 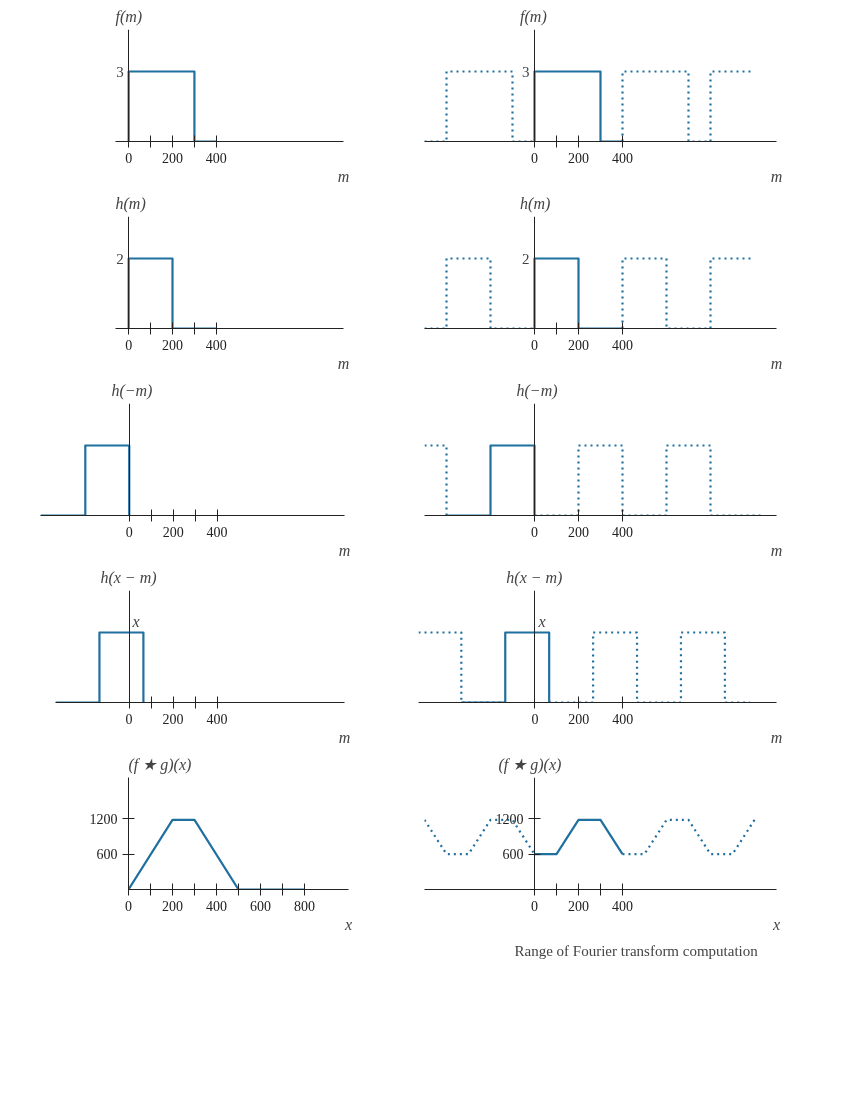 What do you see at coordinates (636, 950) in the screenshot?
I see `text: Range of Fourier transform computation` at bounding box center [636, 950].